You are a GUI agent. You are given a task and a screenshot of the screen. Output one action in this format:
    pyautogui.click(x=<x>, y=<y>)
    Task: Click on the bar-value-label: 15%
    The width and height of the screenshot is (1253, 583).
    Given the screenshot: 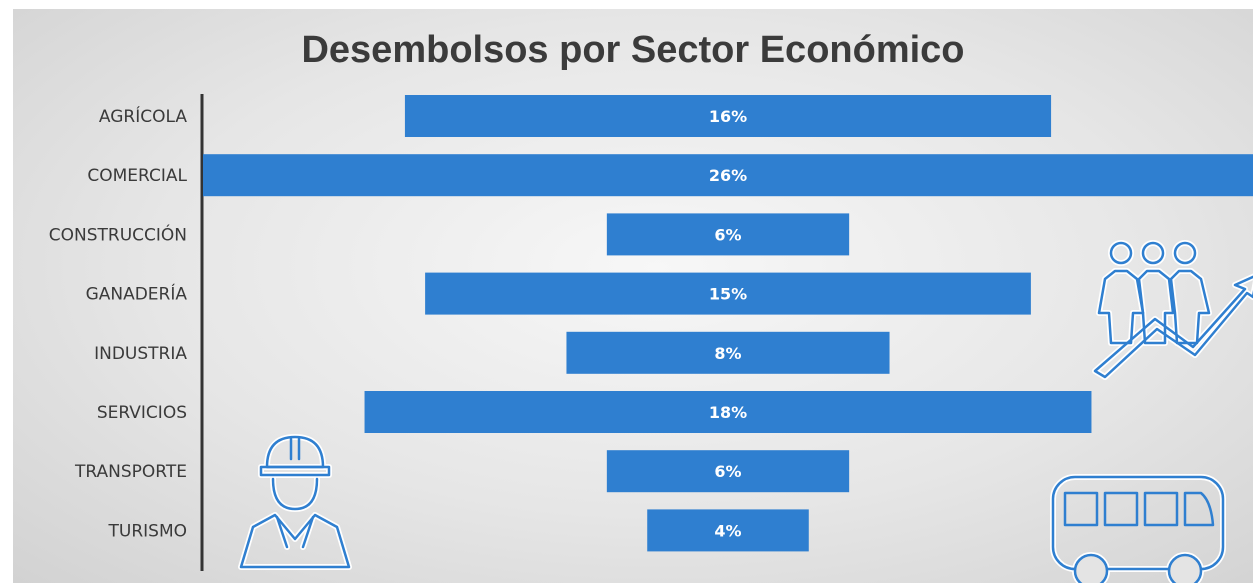 What is the action you would take?
    pyautogui.click(x=728, y=294)
    